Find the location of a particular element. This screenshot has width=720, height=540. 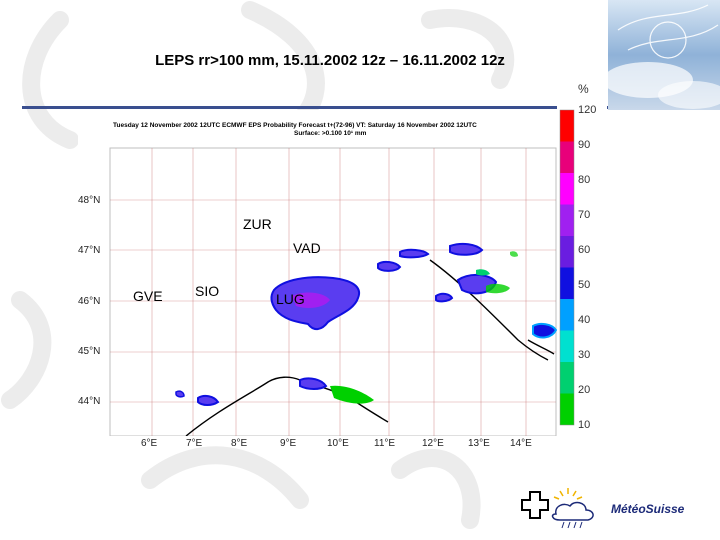

colorbar-tick: 20 is located at coordinates (584, 390).